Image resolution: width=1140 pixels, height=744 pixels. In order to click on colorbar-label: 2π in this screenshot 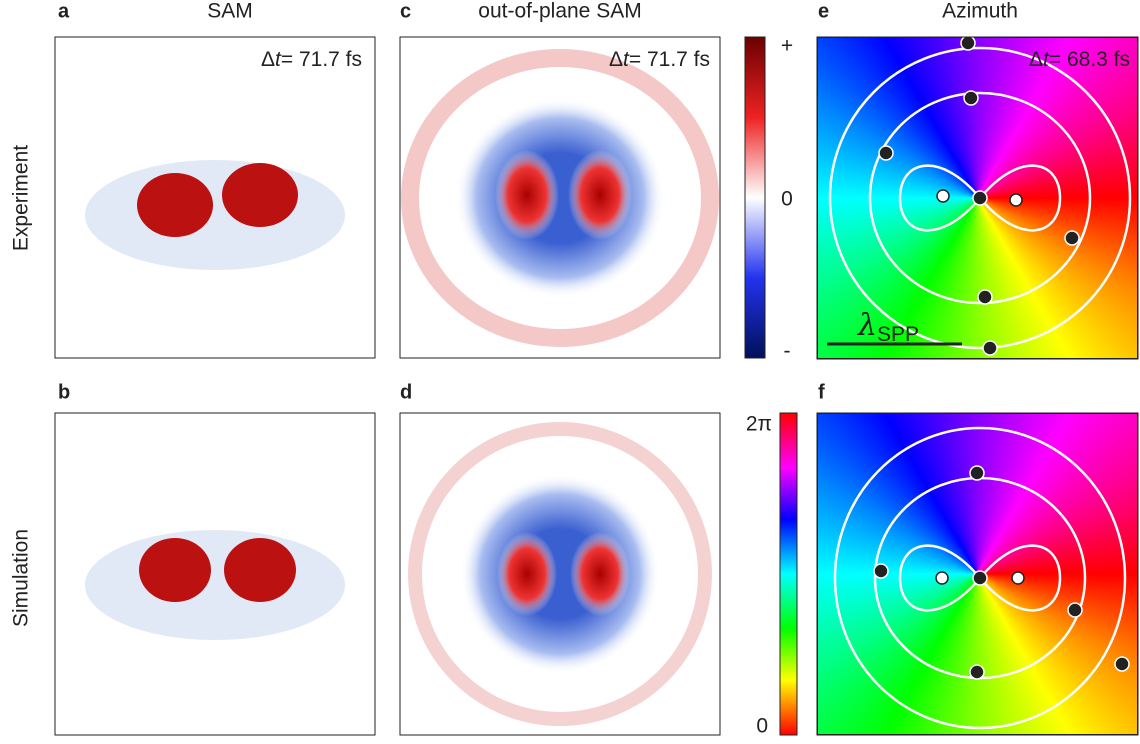, I will do `click(759, 424)`.